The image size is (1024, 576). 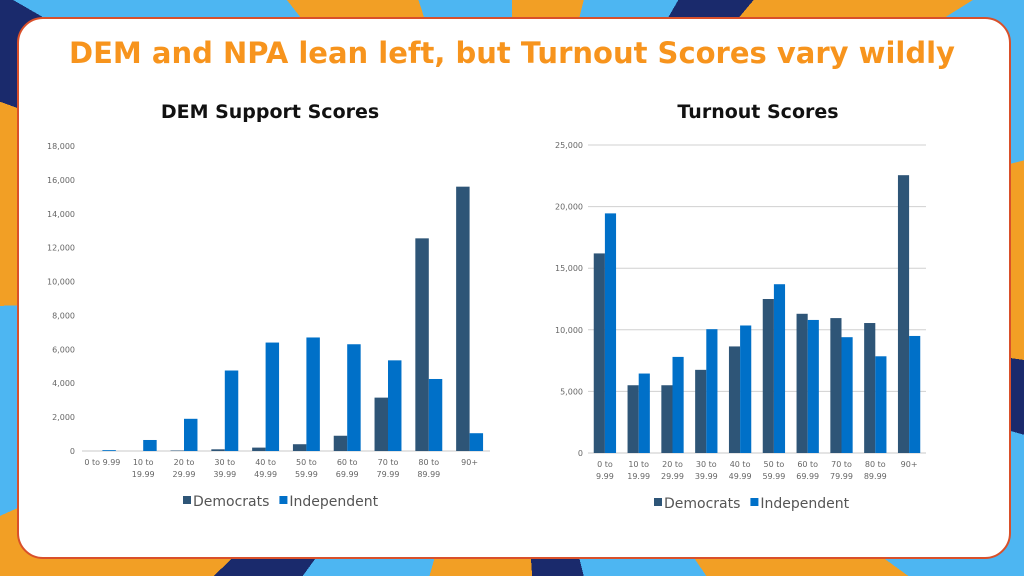 What do you see at coordinates (569, 268) in the screenshot?
I see `y-tick-label: 15,000` at bounding box center [569, 268].